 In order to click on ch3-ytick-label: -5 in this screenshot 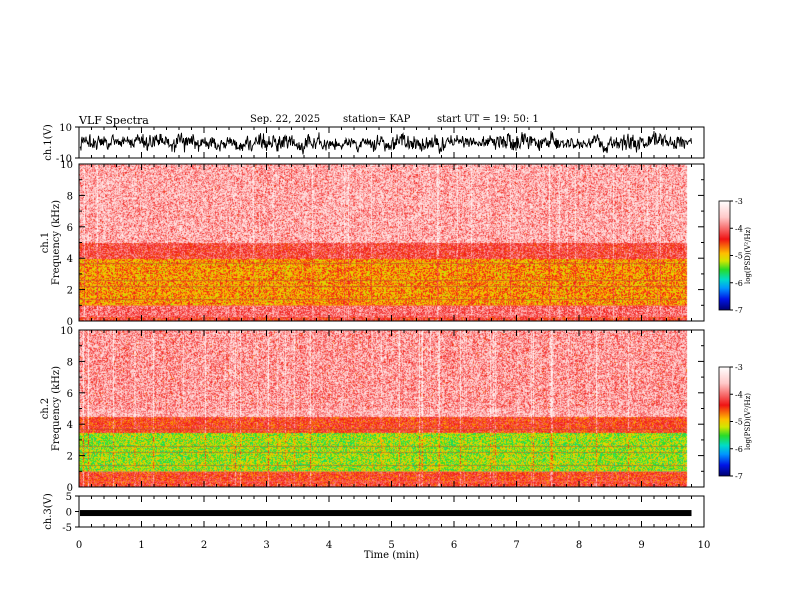, I will do `click(67, 528)`.